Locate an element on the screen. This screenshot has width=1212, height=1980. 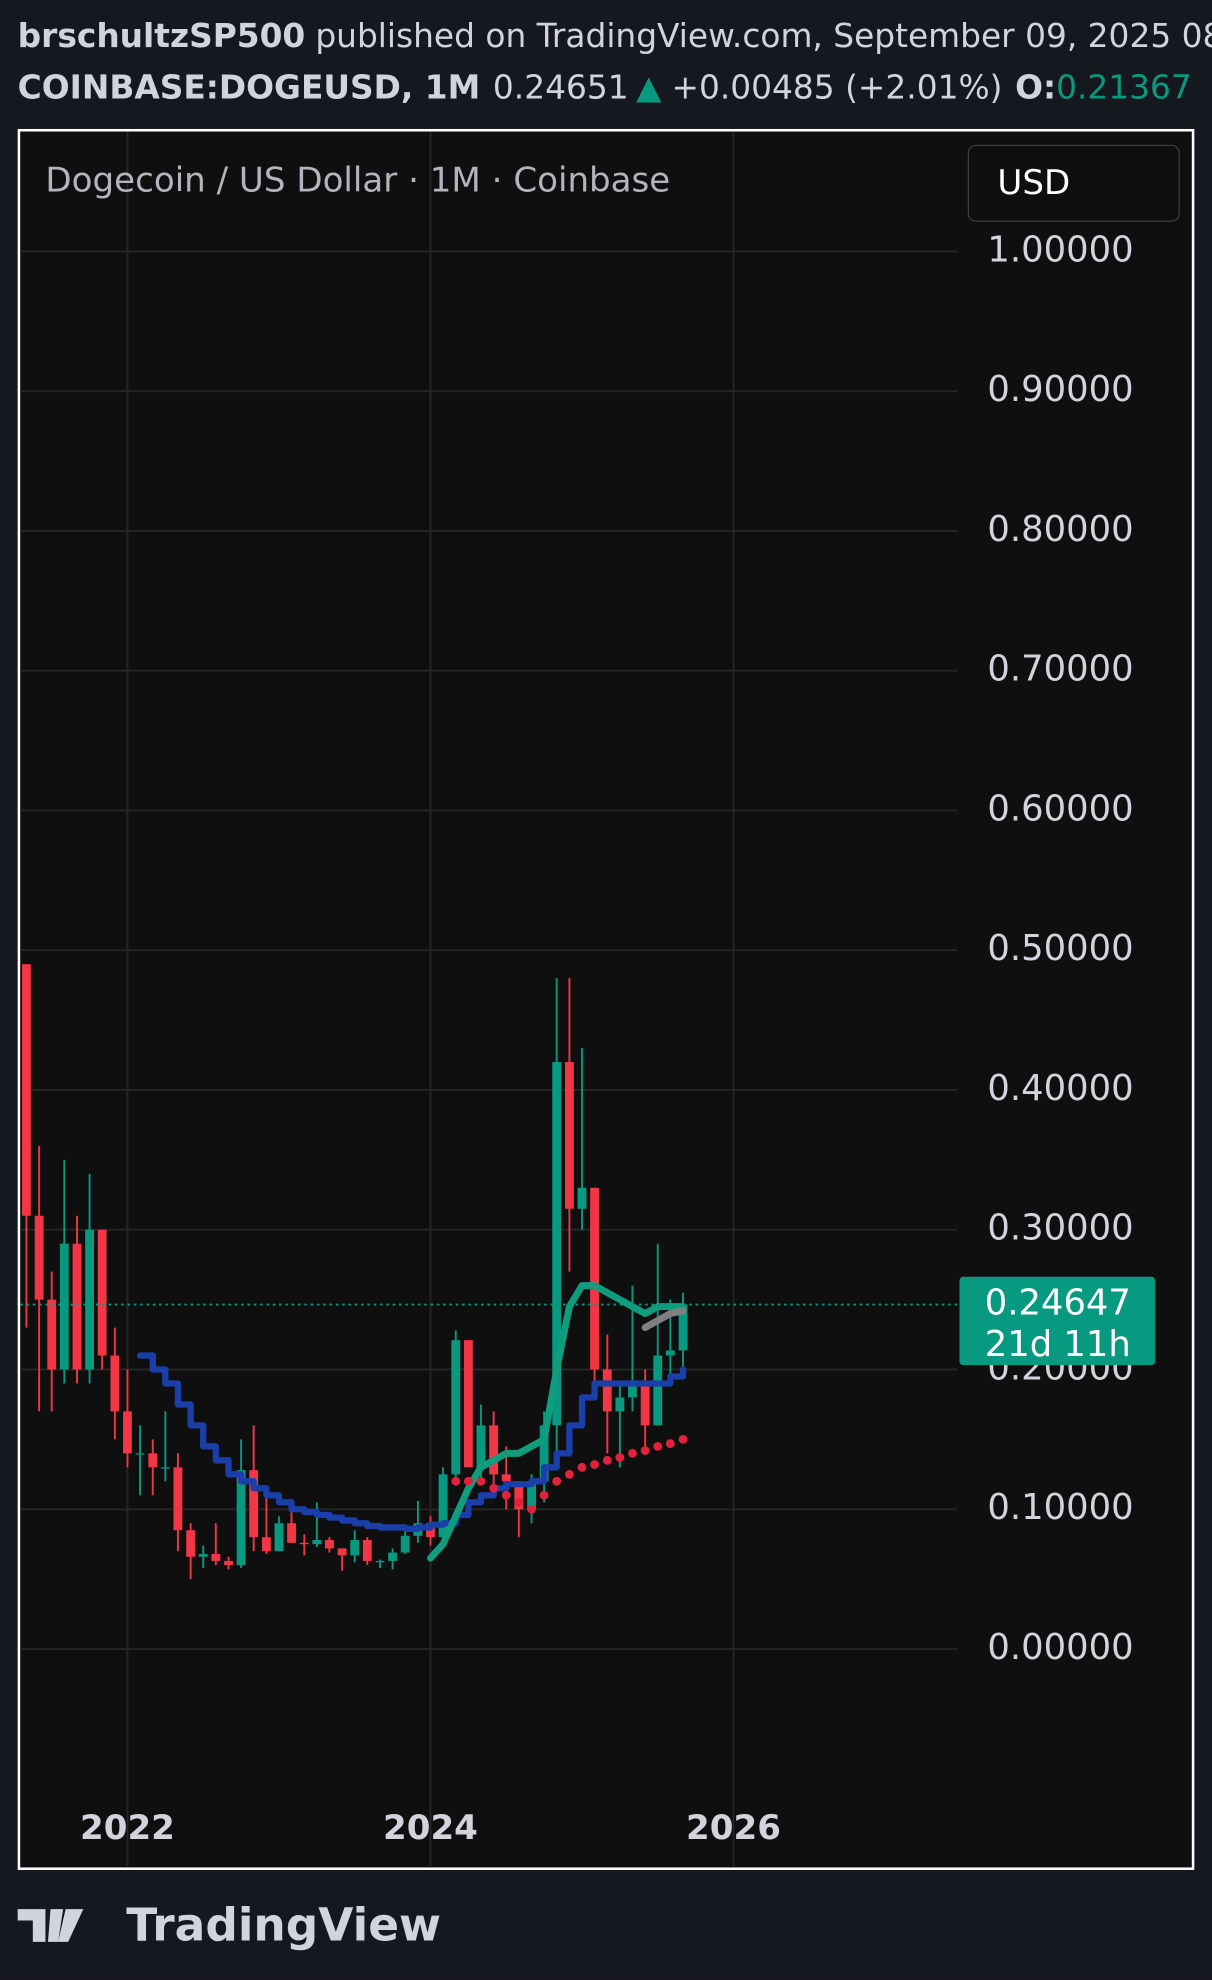
y-tick-label: 0.80000 is located at coordinates (1060, 529).